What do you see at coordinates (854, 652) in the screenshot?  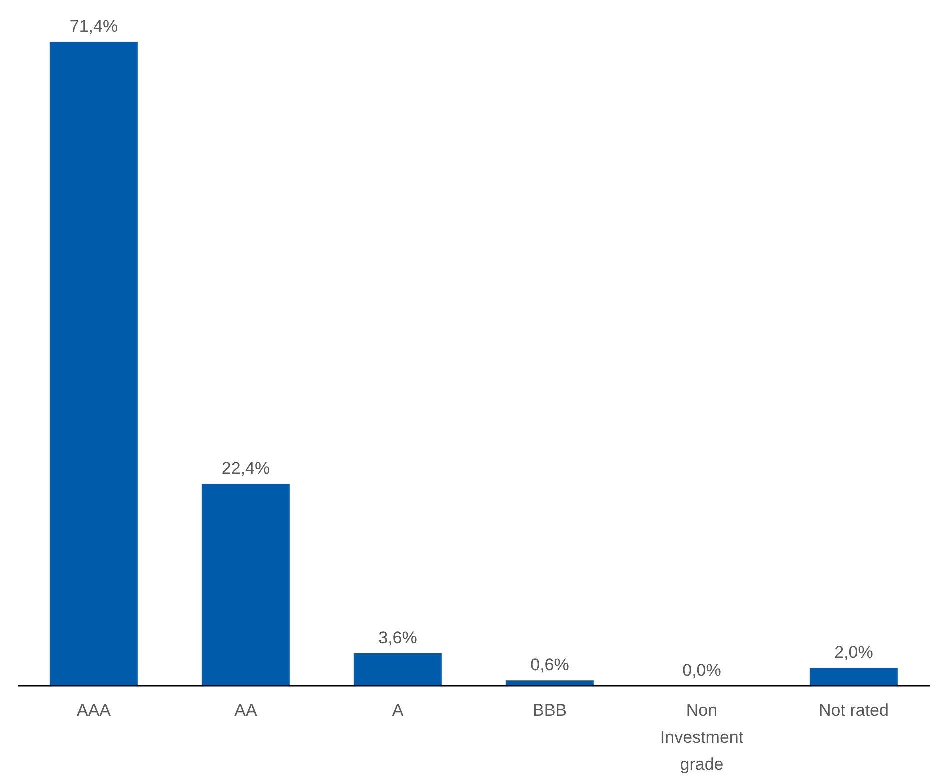 I see `data-label: 2,0%` at bounding box center [854, 652].